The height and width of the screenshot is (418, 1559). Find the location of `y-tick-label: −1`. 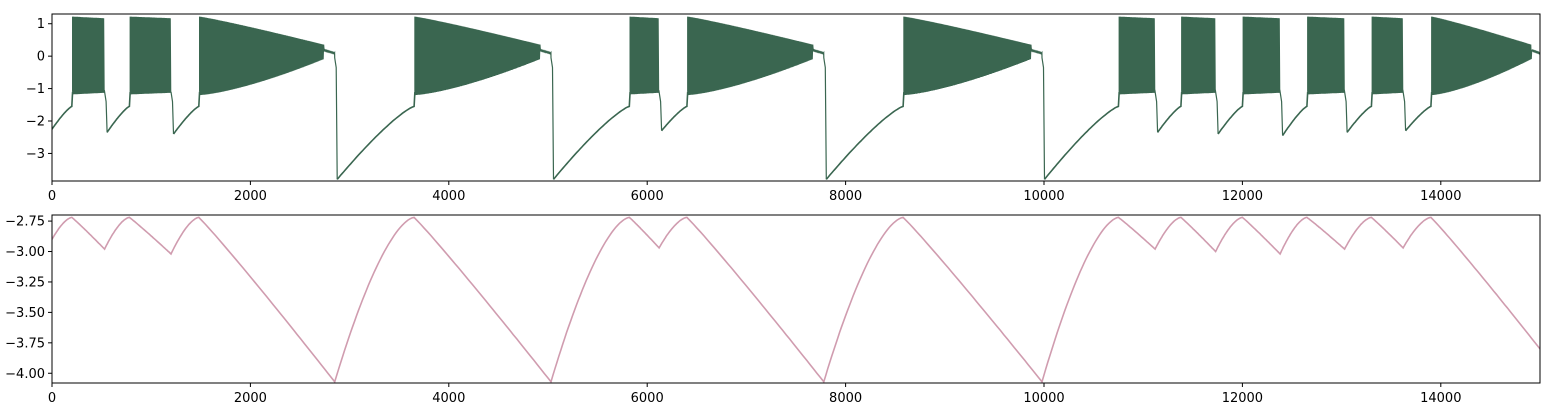

y-tick-label: −1 is located at coordinates (35, 89).